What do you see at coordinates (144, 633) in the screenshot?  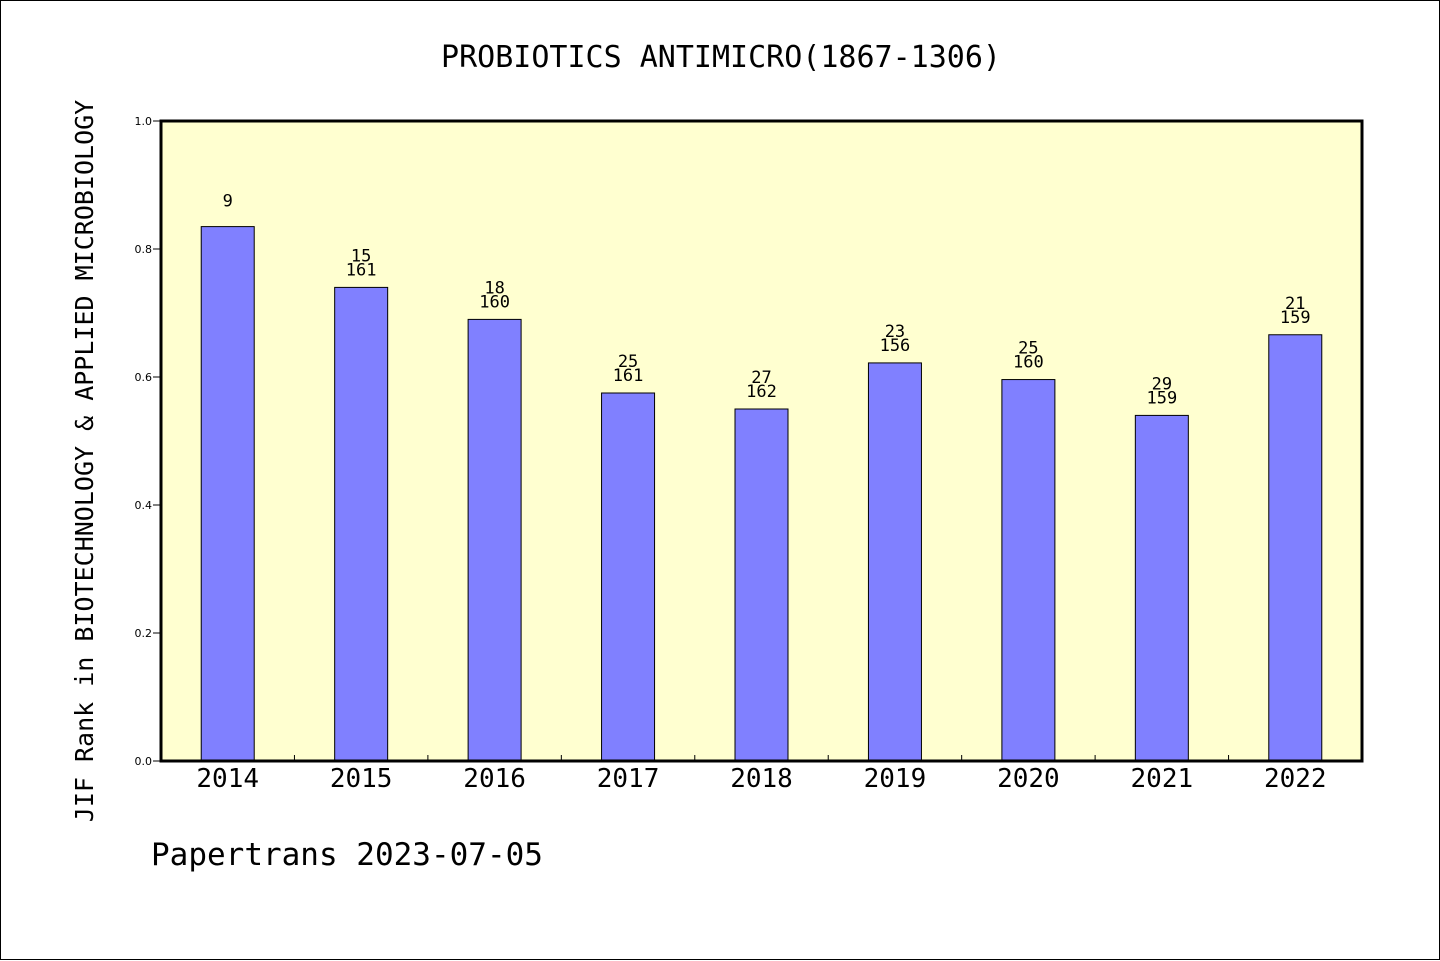 I see `y-tick-label: 0.2` at bounding box center [144, 633].